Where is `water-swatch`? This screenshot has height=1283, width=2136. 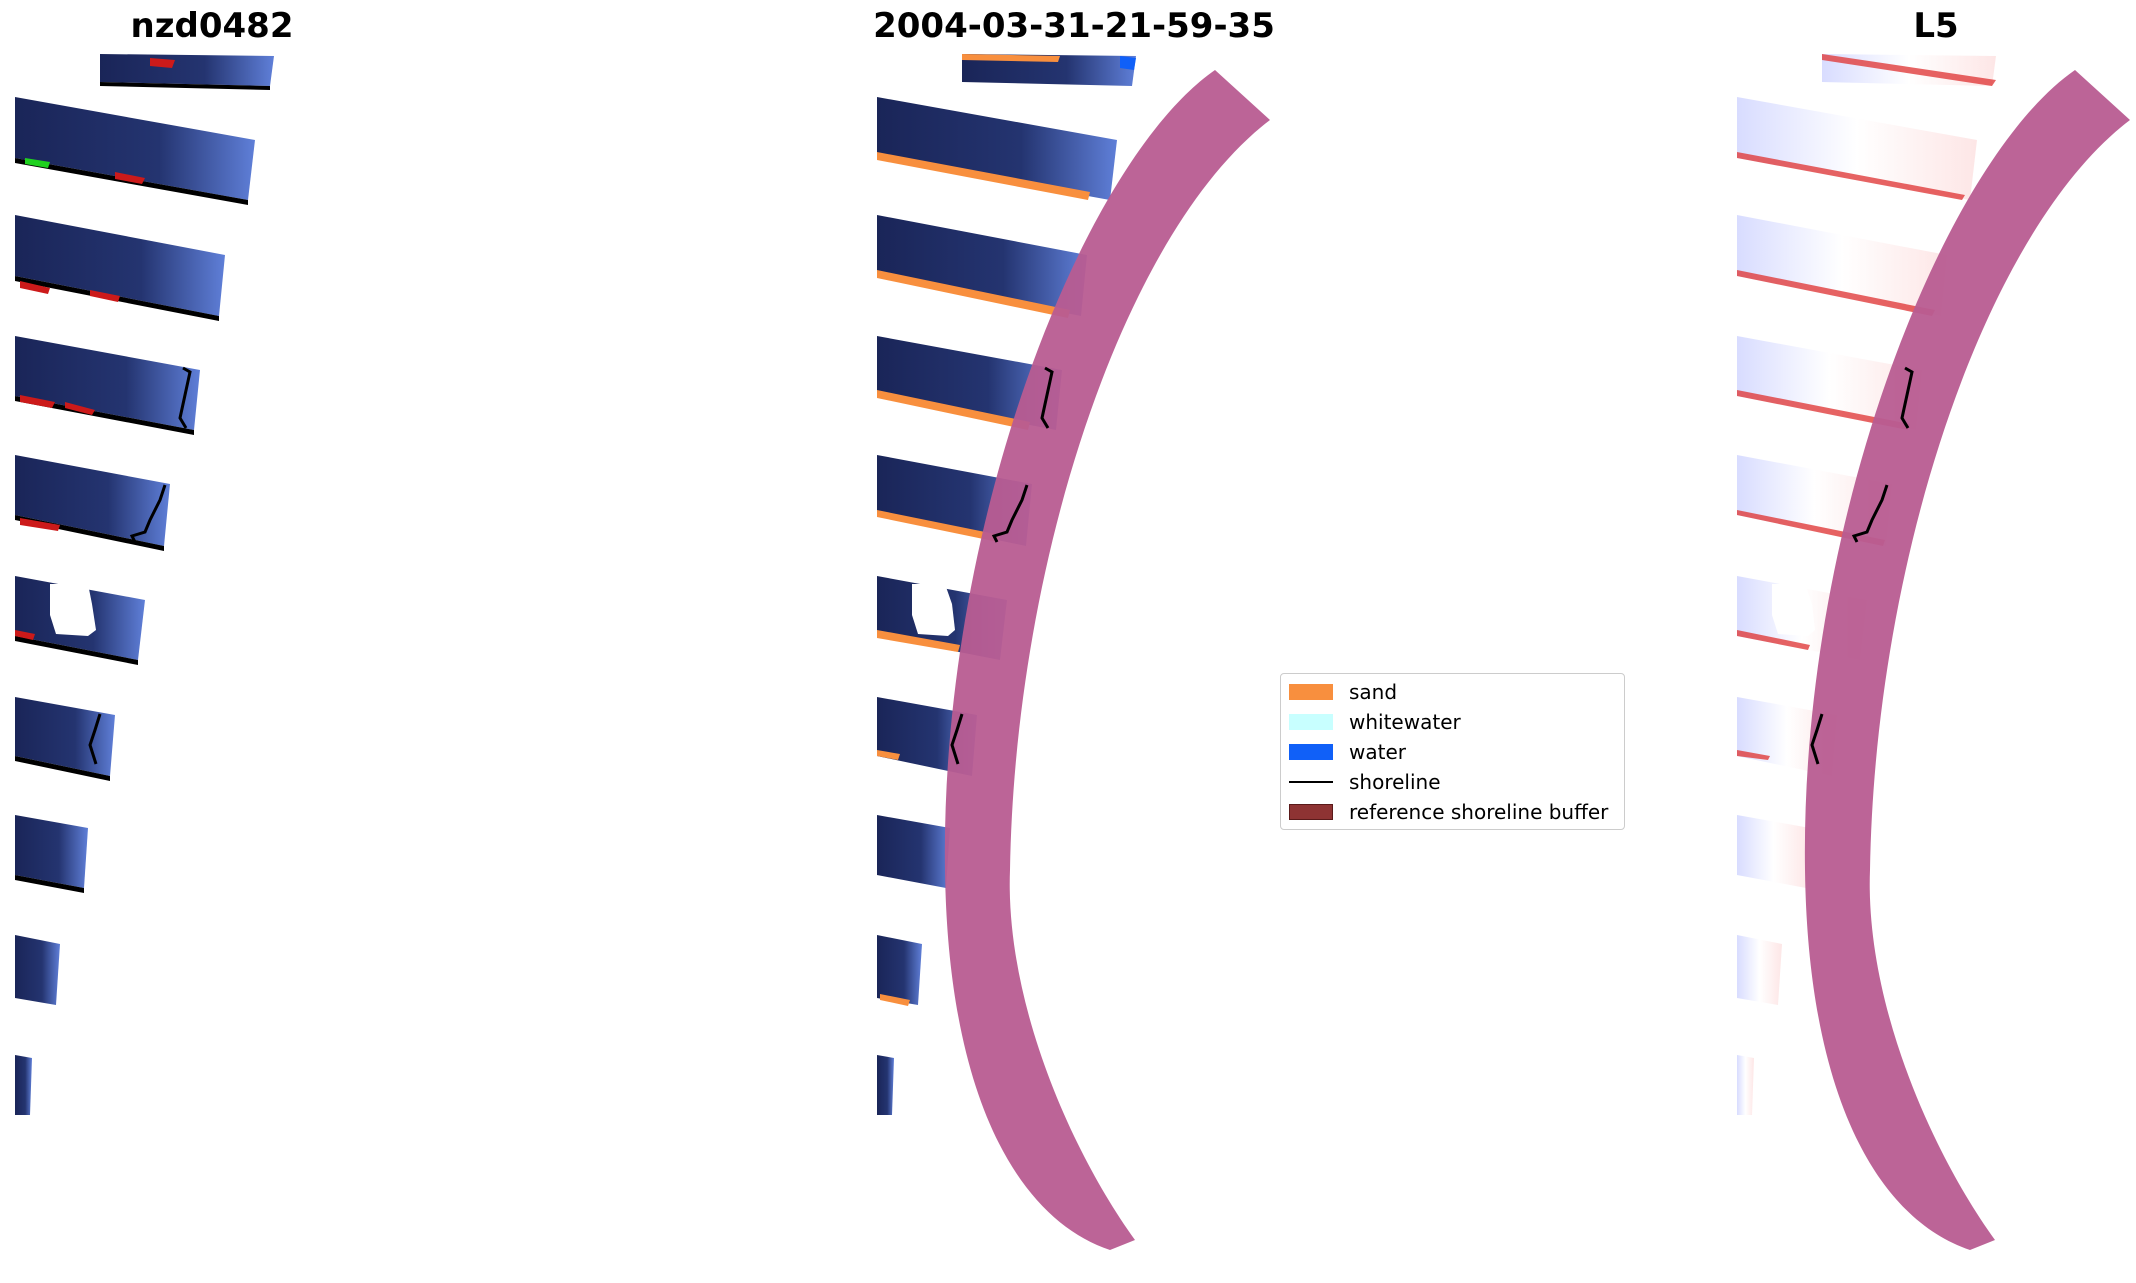 water-swatch is located at coordinates (1311, 752).